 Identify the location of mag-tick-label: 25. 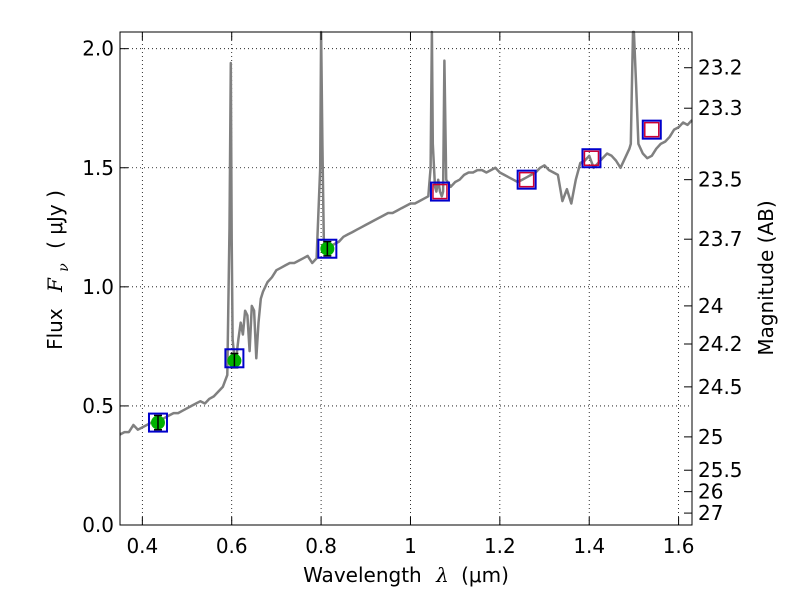
(710, 437).